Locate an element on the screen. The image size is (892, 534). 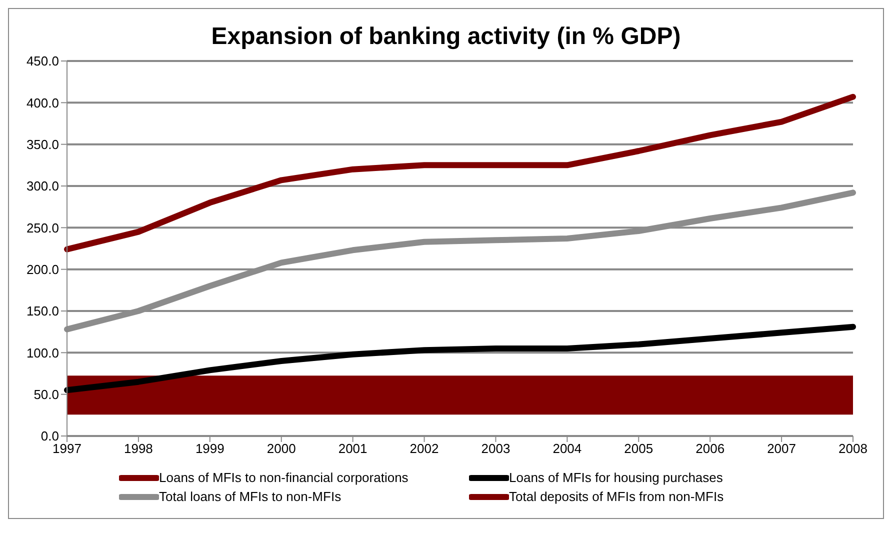
y-tick-label: 450.0 is located at coordinates (42, 61).